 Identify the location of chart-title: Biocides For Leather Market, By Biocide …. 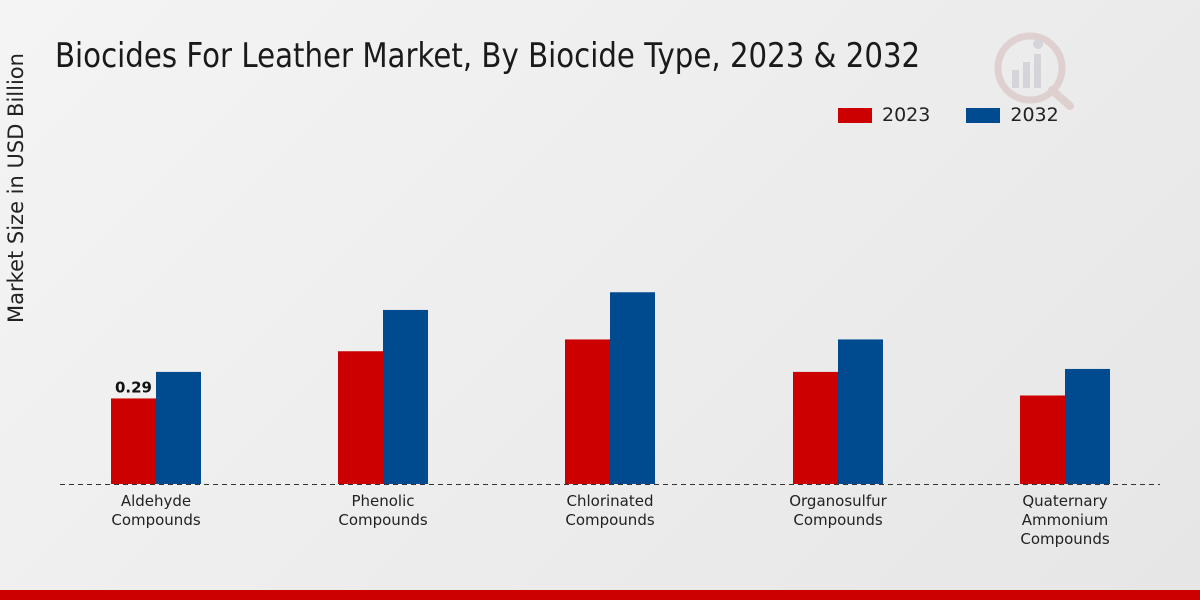
(488, 56).